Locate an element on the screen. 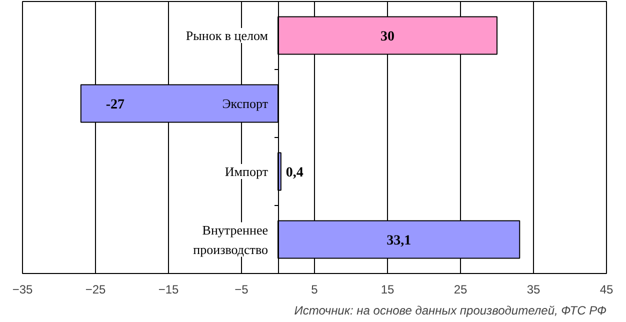  text: Источник: на основе данных производителей, ФТС РФ is located at coordinates (450, 311).